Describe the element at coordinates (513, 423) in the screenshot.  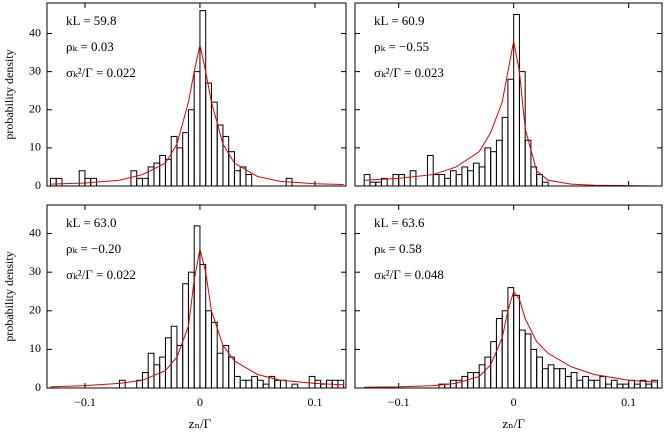
I see `x-axis-label: zₙ/Γ` at that location.